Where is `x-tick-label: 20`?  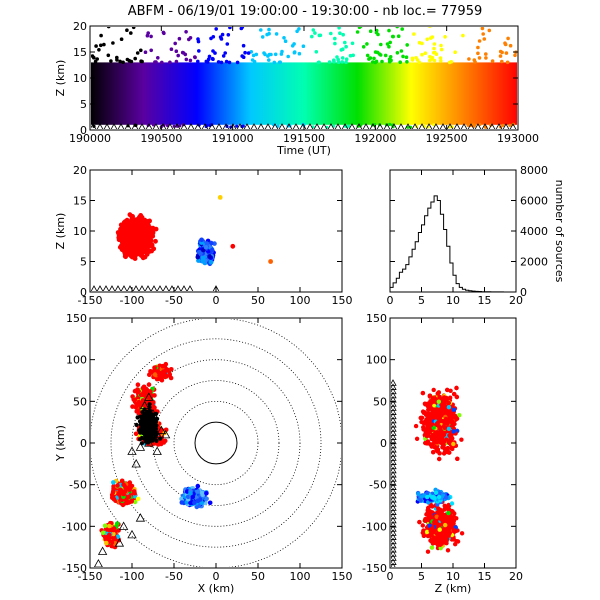
x-tick-label: 20 is located at coordinates (516, 300).